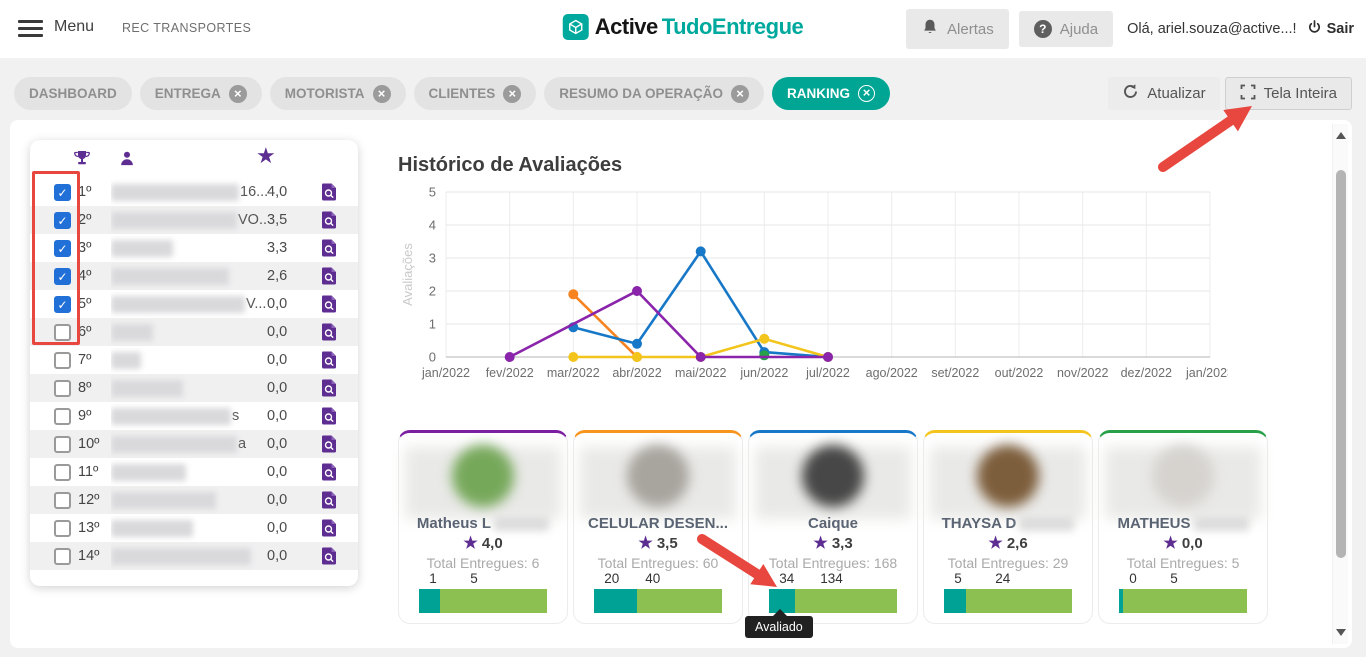  I want to click on help-button: ? Ajuda, so click(1066, 29).